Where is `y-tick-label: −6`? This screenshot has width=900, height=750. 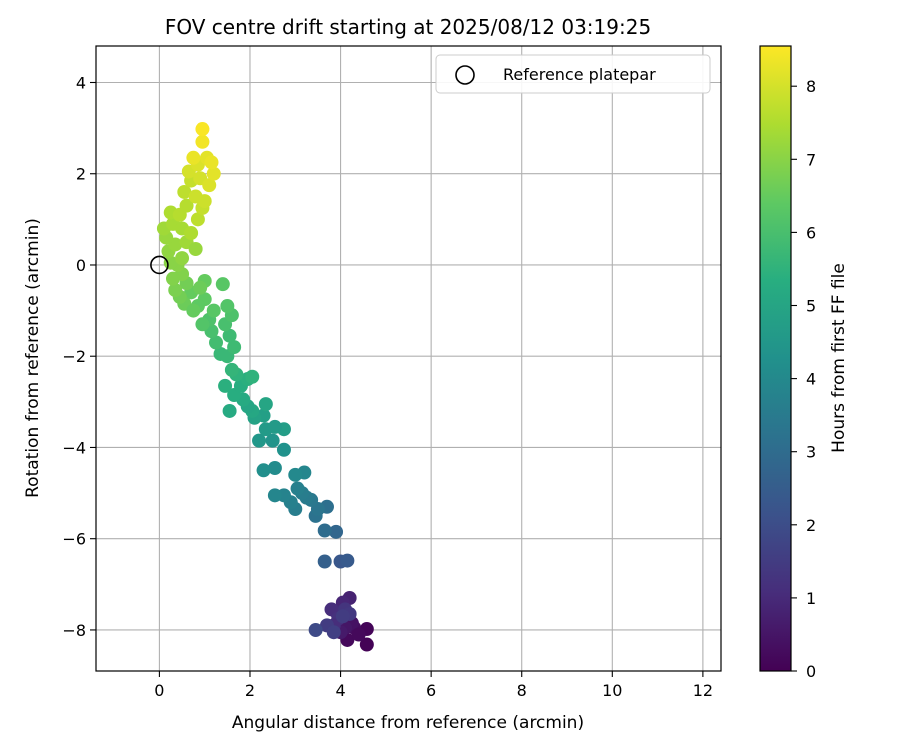 y-tick-label: −6 is located at coordinates (74, 539).